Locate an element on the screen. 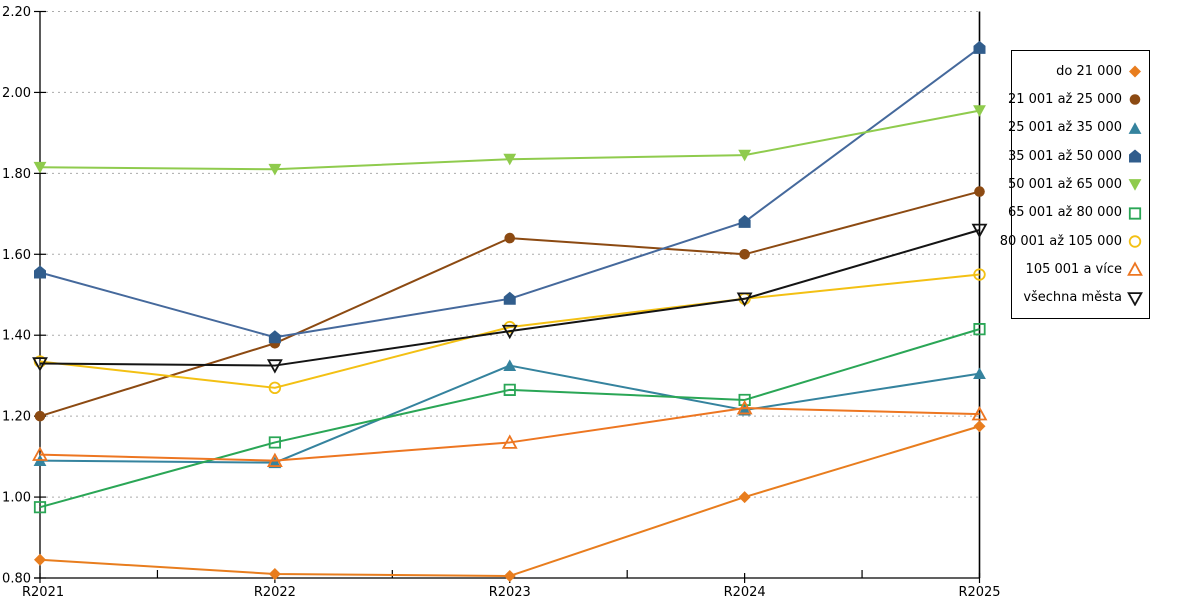 The image size is (1200, 600). legend-label: 25 001 až 35 000 is located at coordinates (1064, 128).